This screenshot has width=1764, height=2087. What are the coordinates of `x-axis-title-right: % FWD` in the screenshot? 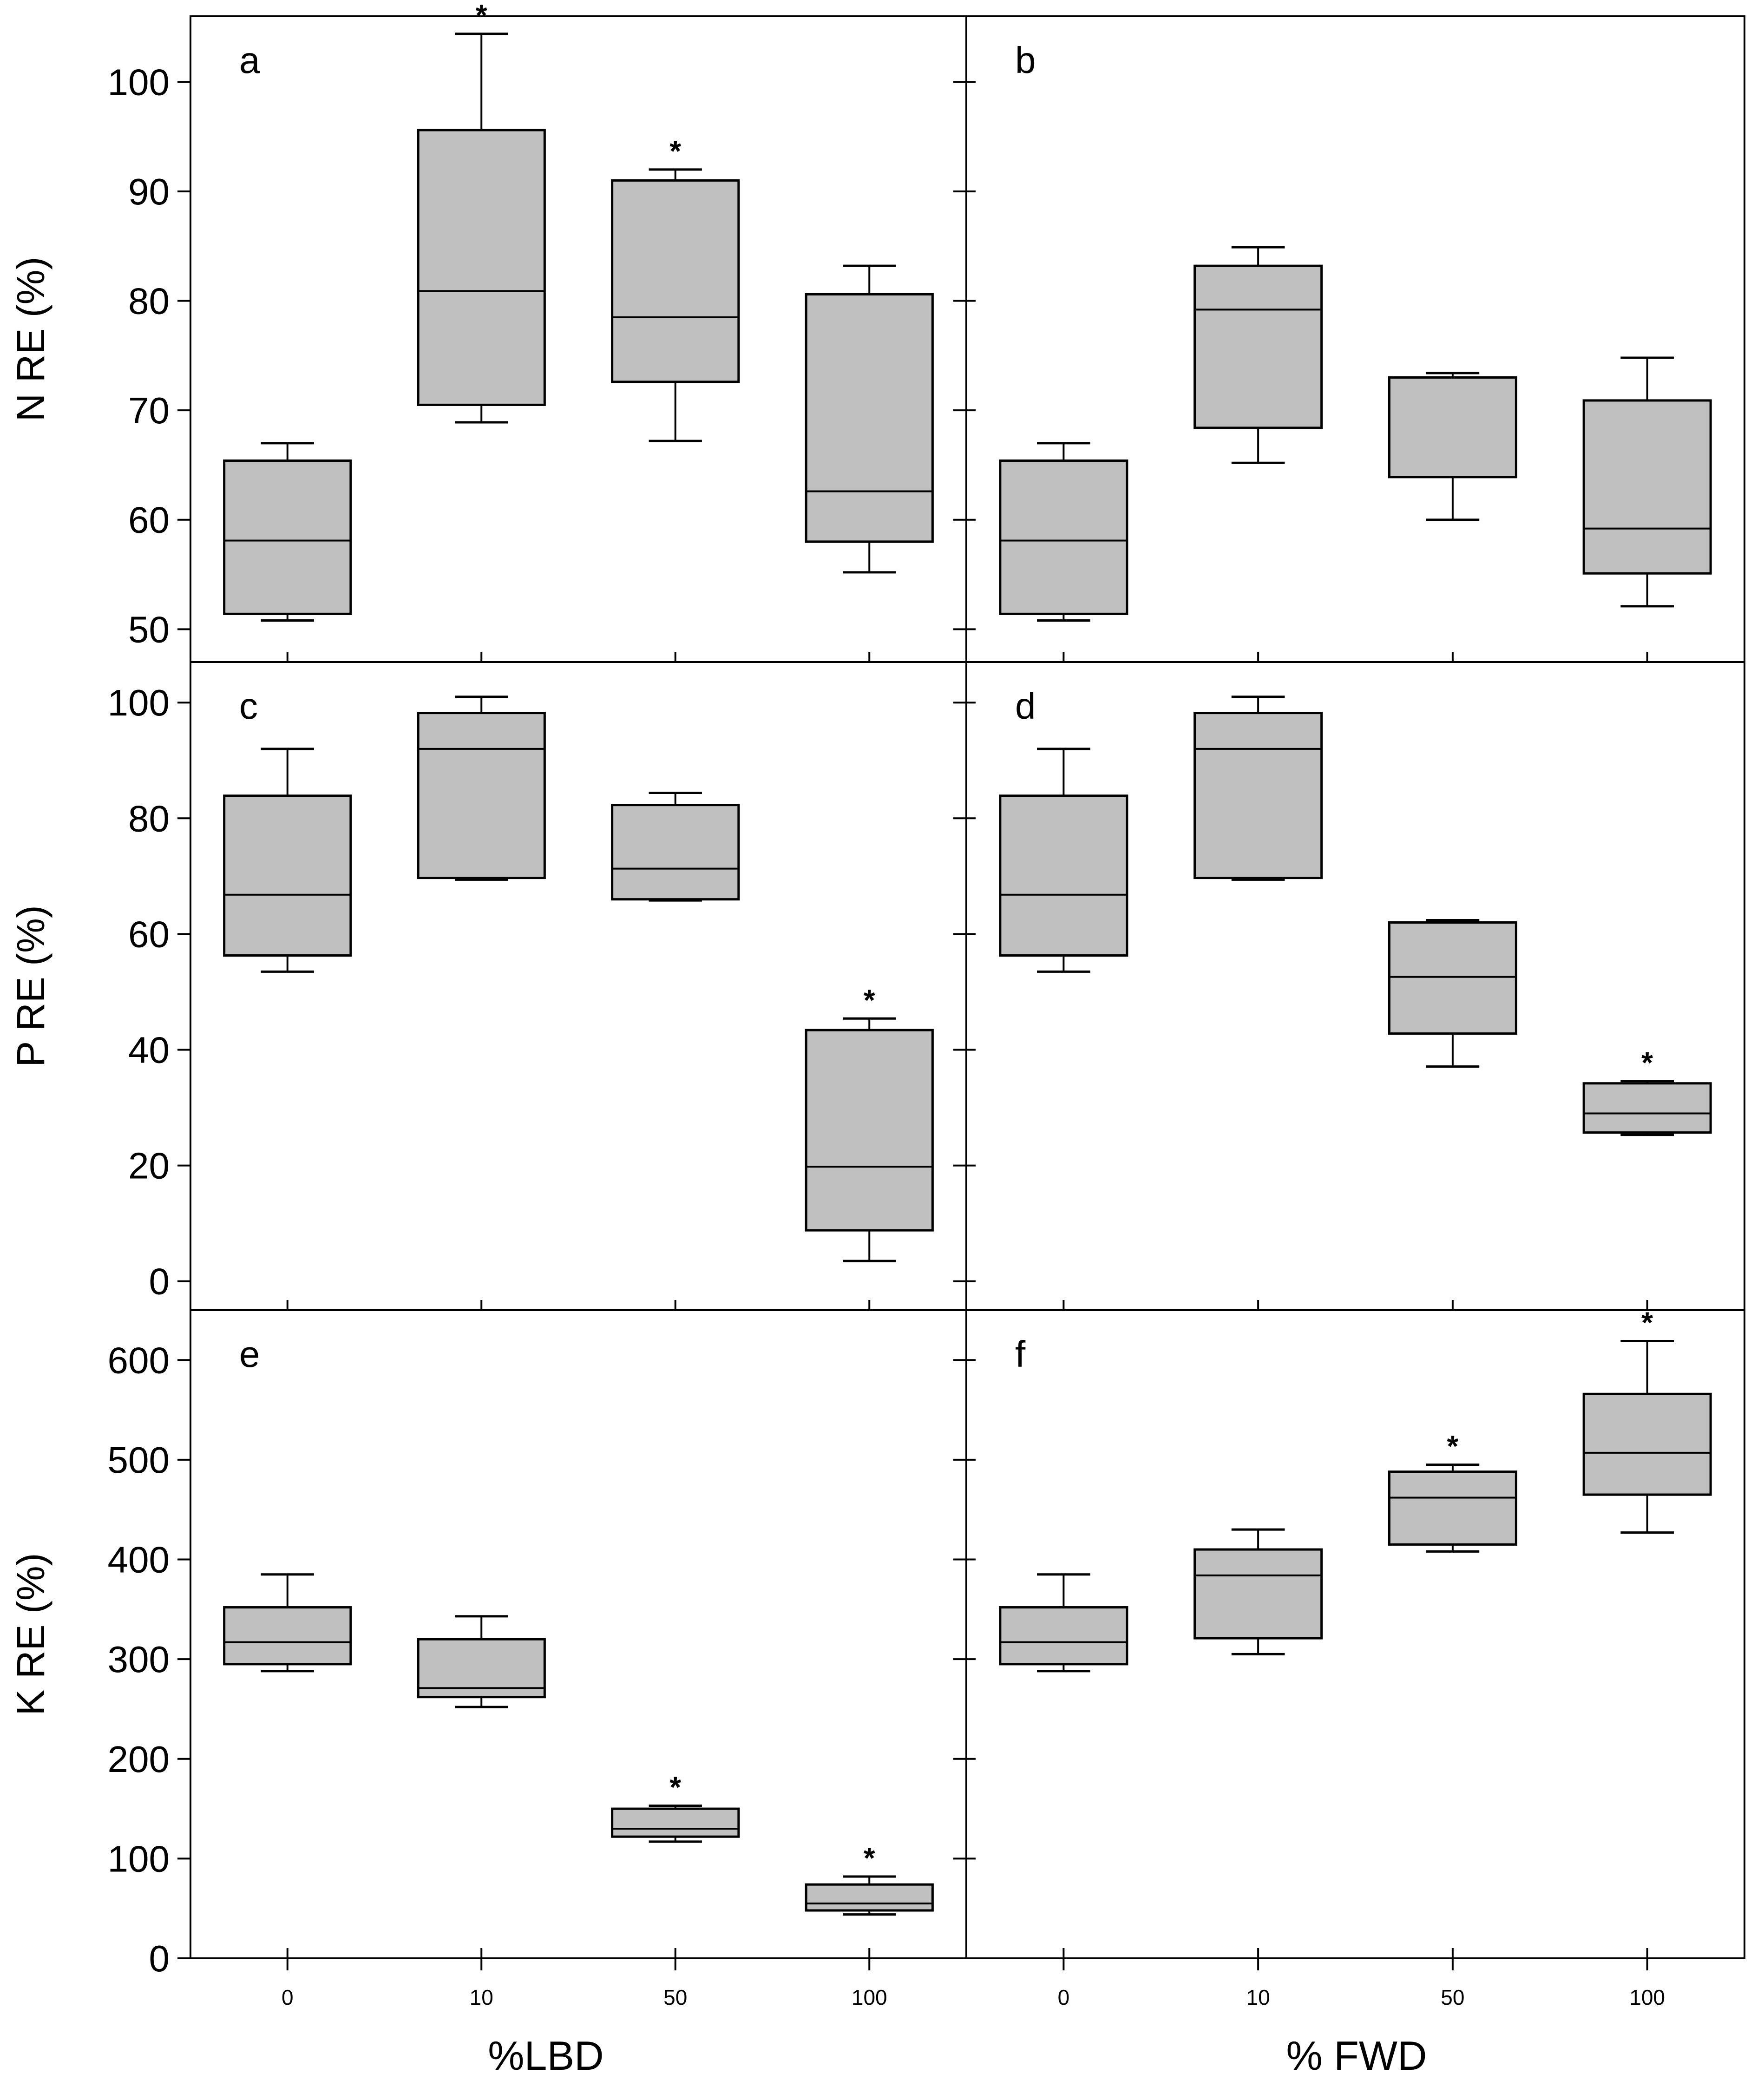 It's located at (1356, 2056).